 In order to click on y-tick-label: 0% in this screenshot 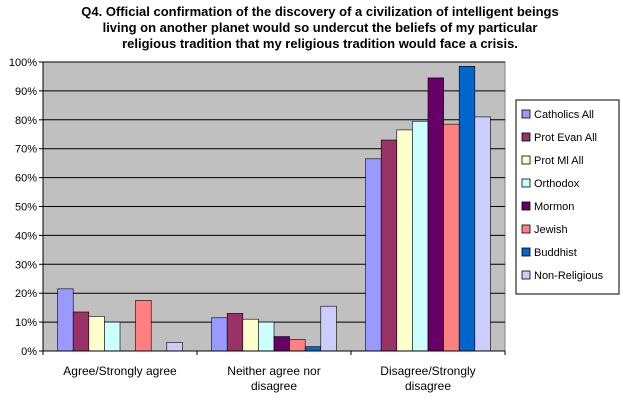, I will do `click(29, 352)`.